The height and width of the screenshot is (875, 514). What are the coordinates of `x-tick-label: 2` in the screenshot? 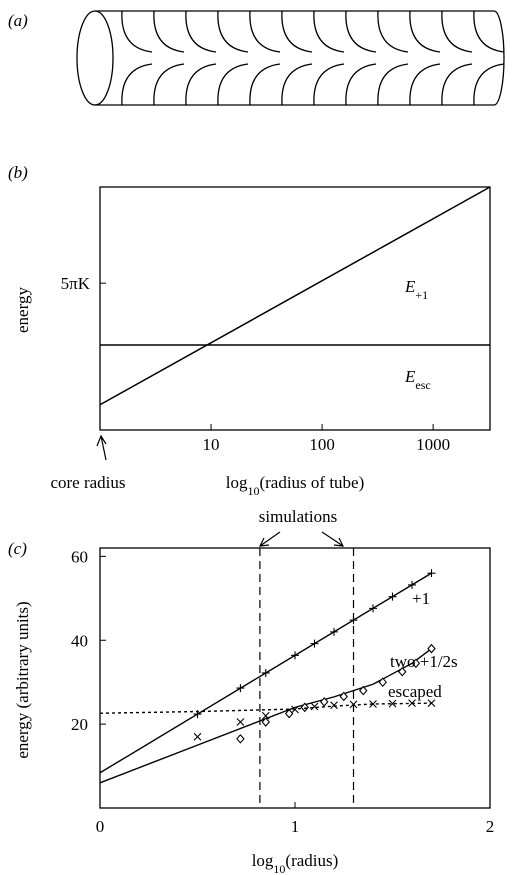 It's located at (490, 826).